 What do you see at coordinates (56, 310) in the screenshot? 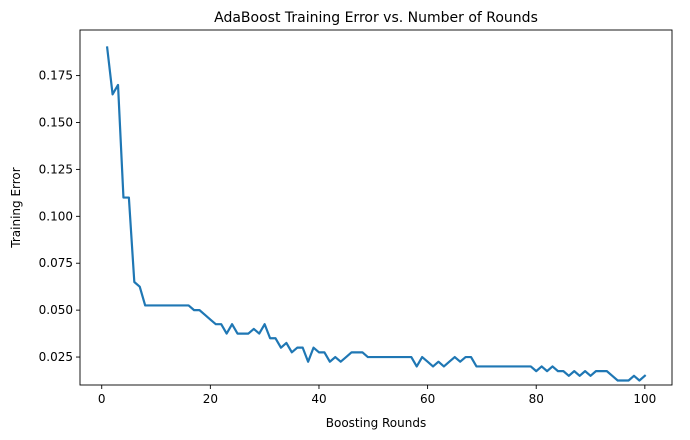
I see `y-tick-label: 0.050` at bounding box center [56, 310].